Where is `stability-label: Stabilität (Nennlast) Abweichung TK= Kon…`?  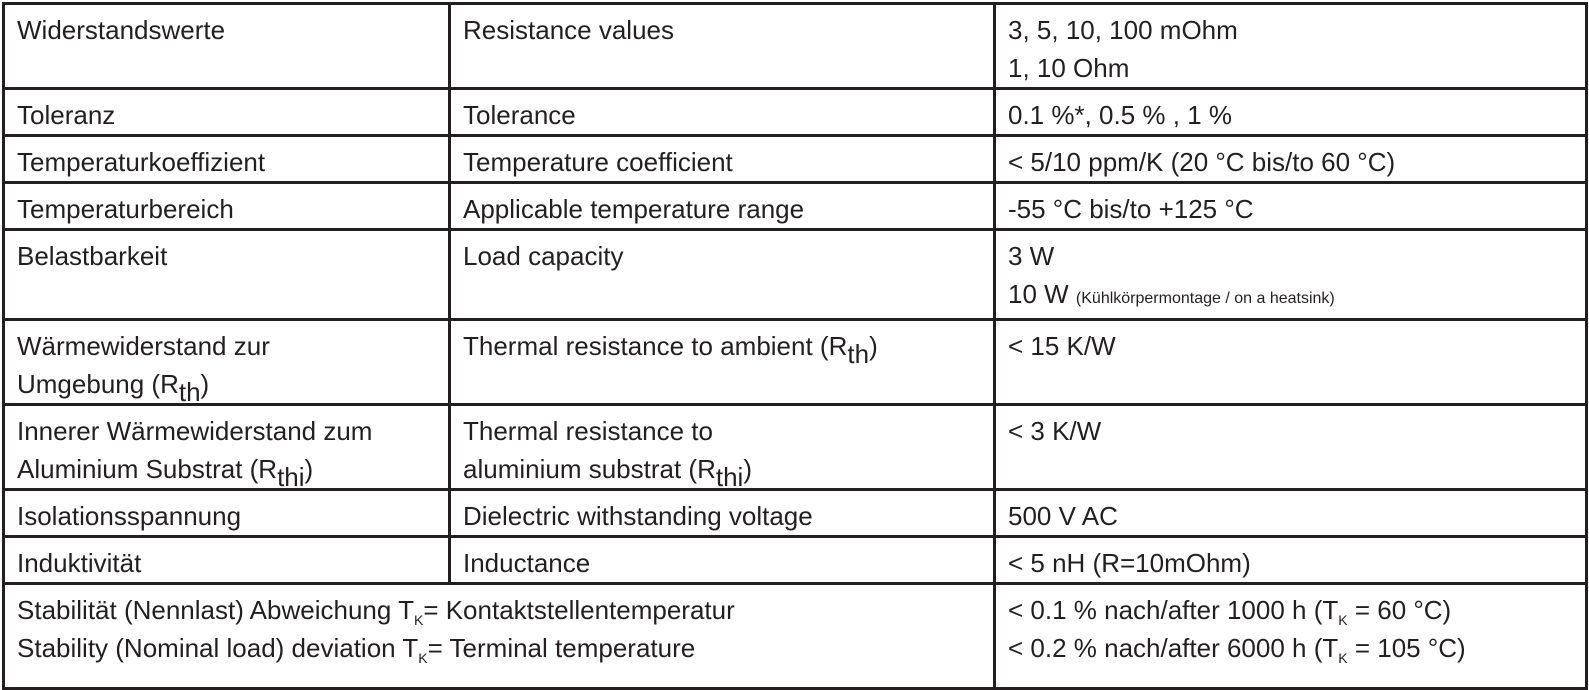
stability-label: Stabilität (Nennlast) Abweichung TK= Kon… is located at coordinates (499, 636).